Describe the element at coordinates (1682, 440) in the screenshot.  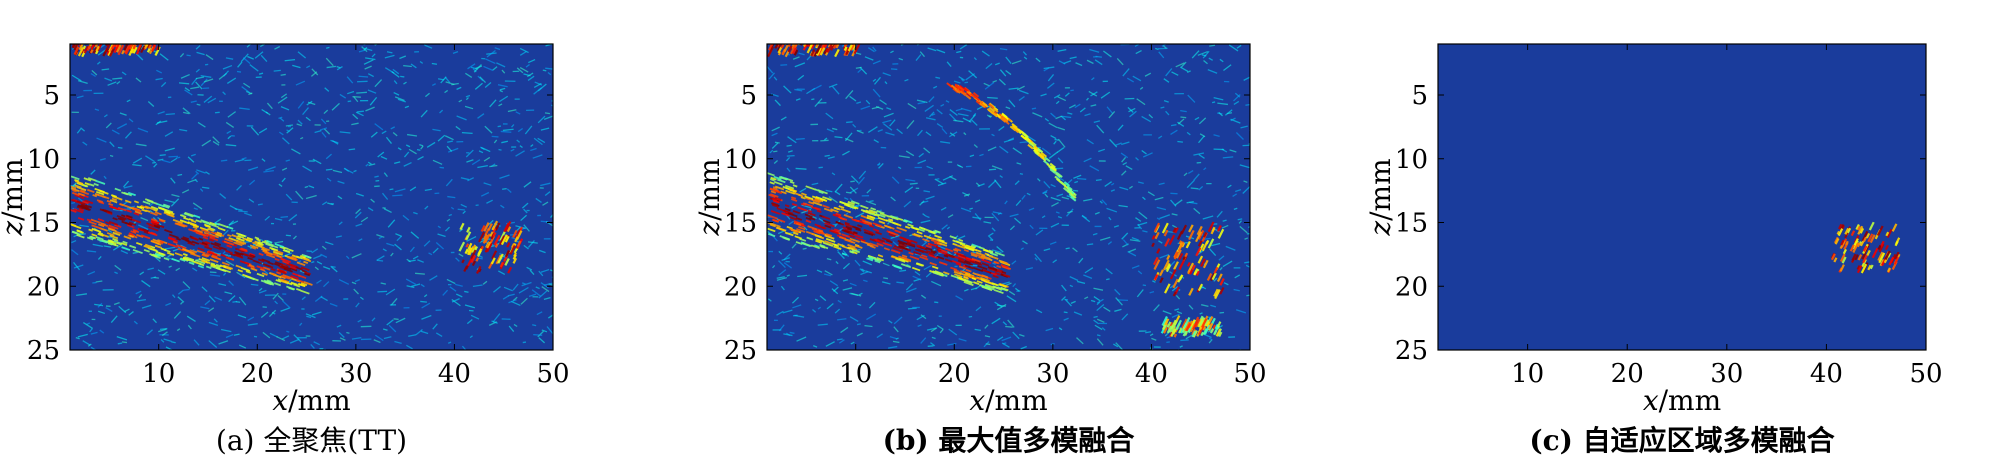
I see `panel-caption: (c) 自适应区域多模融合` at that location.